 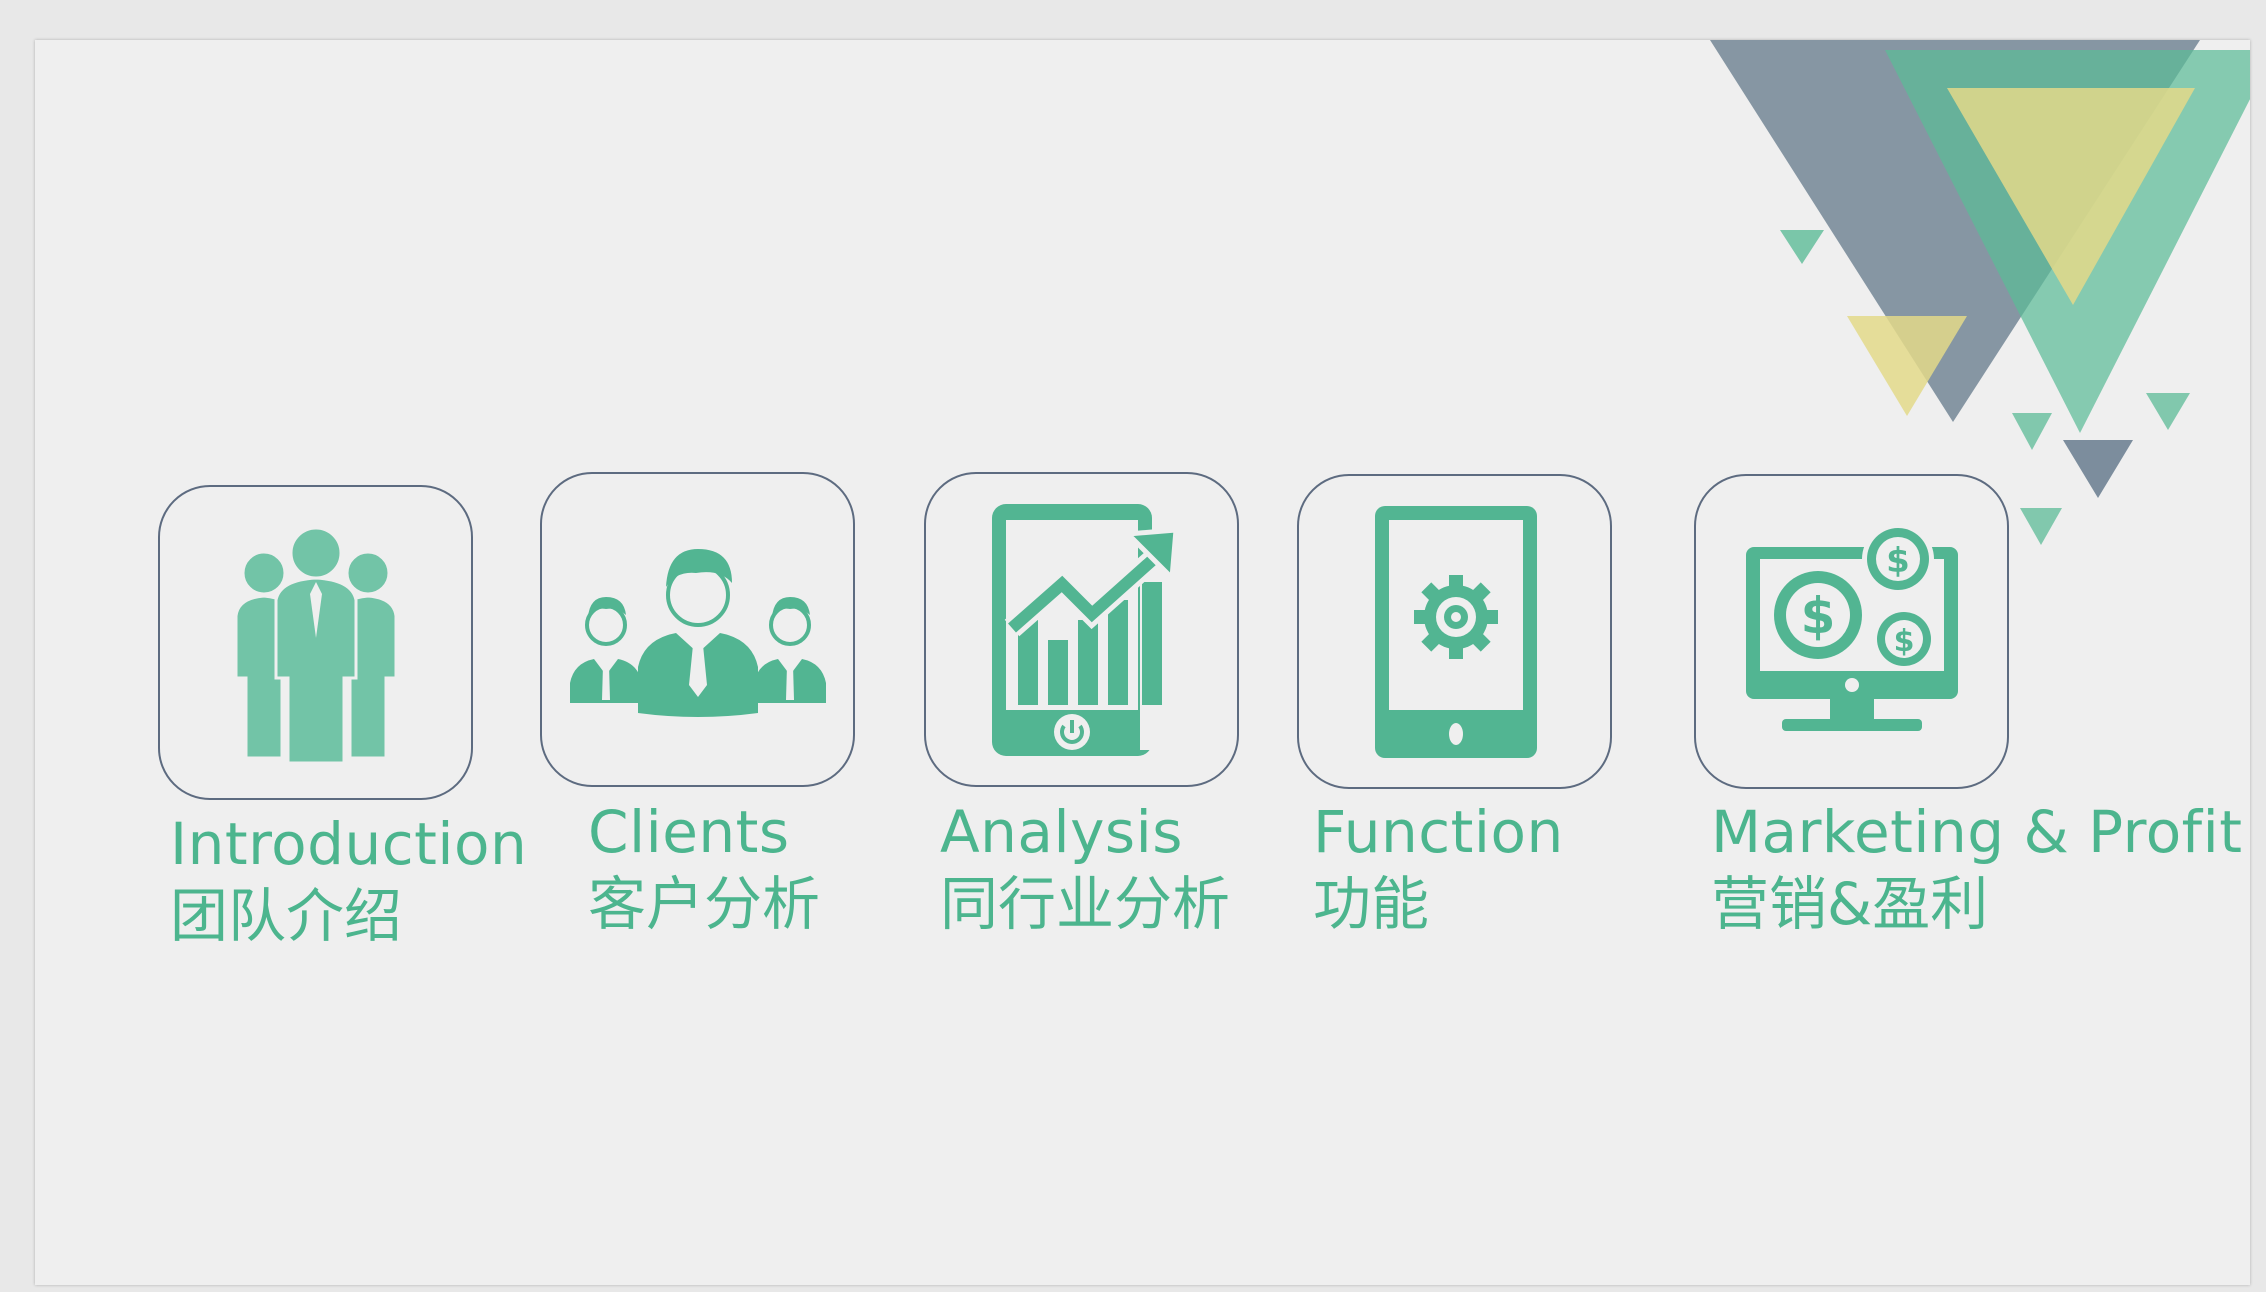 I want to click on clients-card, so click(x=697, y=629).